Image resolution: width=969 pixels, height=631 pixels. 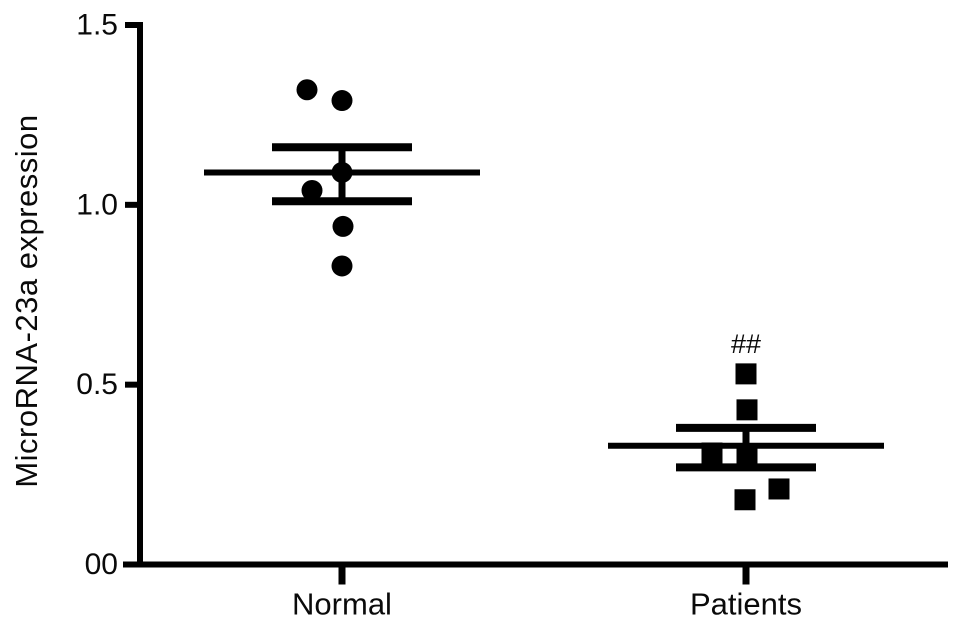 I want to click on y-tick-label: 0.5, so click(x=97, y=384).